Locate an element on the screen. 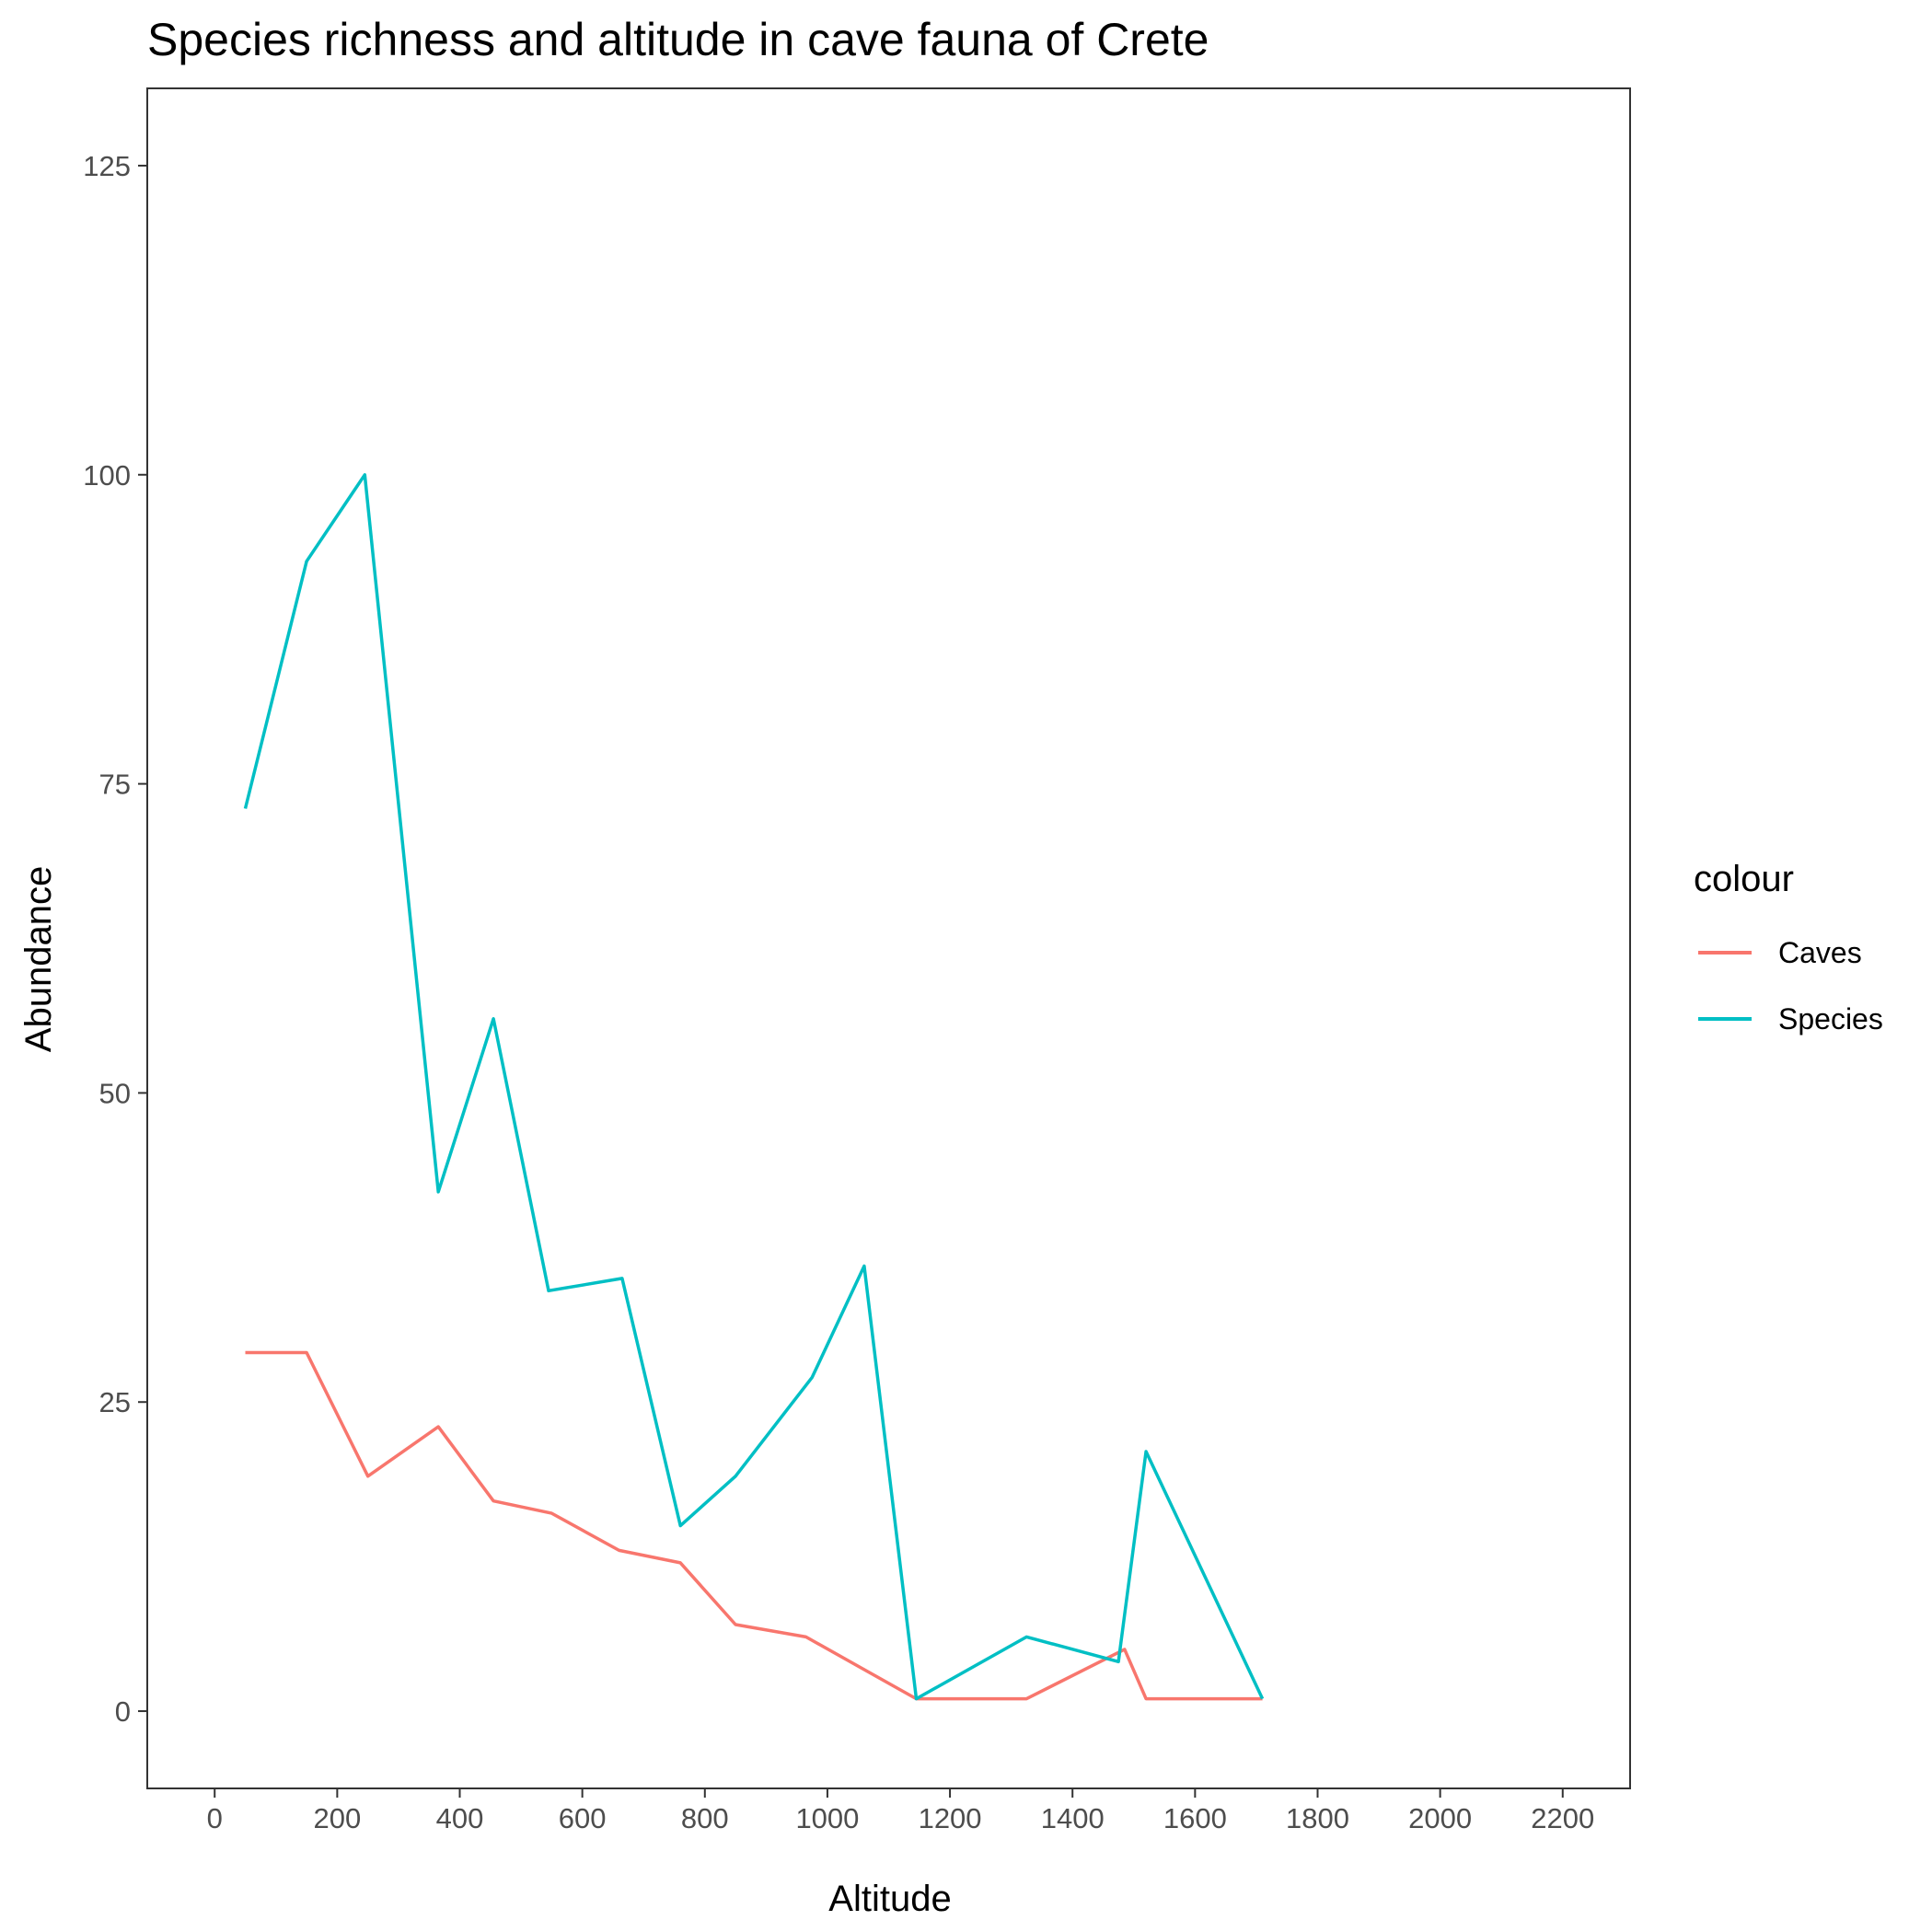 Image resolution: width=1932 pixels, height=1932 pixels. y-axis-title: Abundance is located at coordinates (38, 959).